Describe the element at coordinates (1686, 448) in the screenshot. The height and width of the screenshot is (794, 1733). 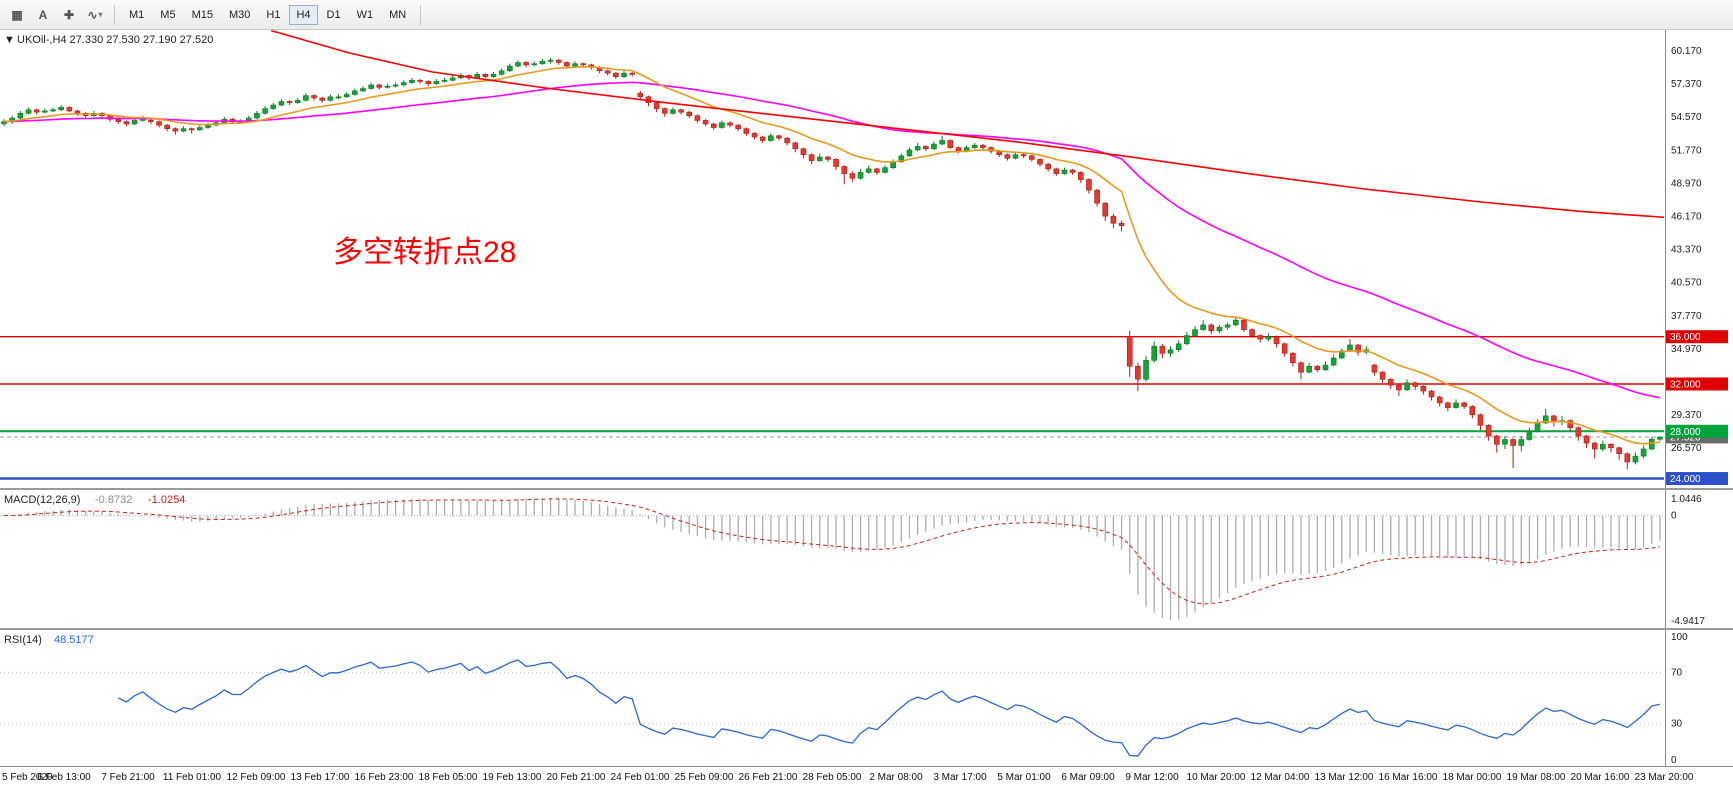
I see `price-tick: 26.570` at that location.